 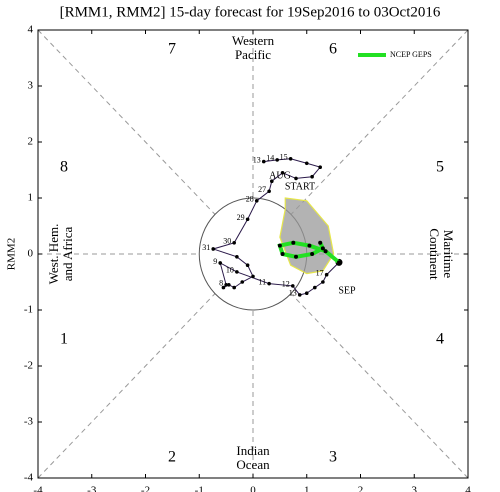 I want to click on y-tick-label: 3, so click(x=31, y=86).